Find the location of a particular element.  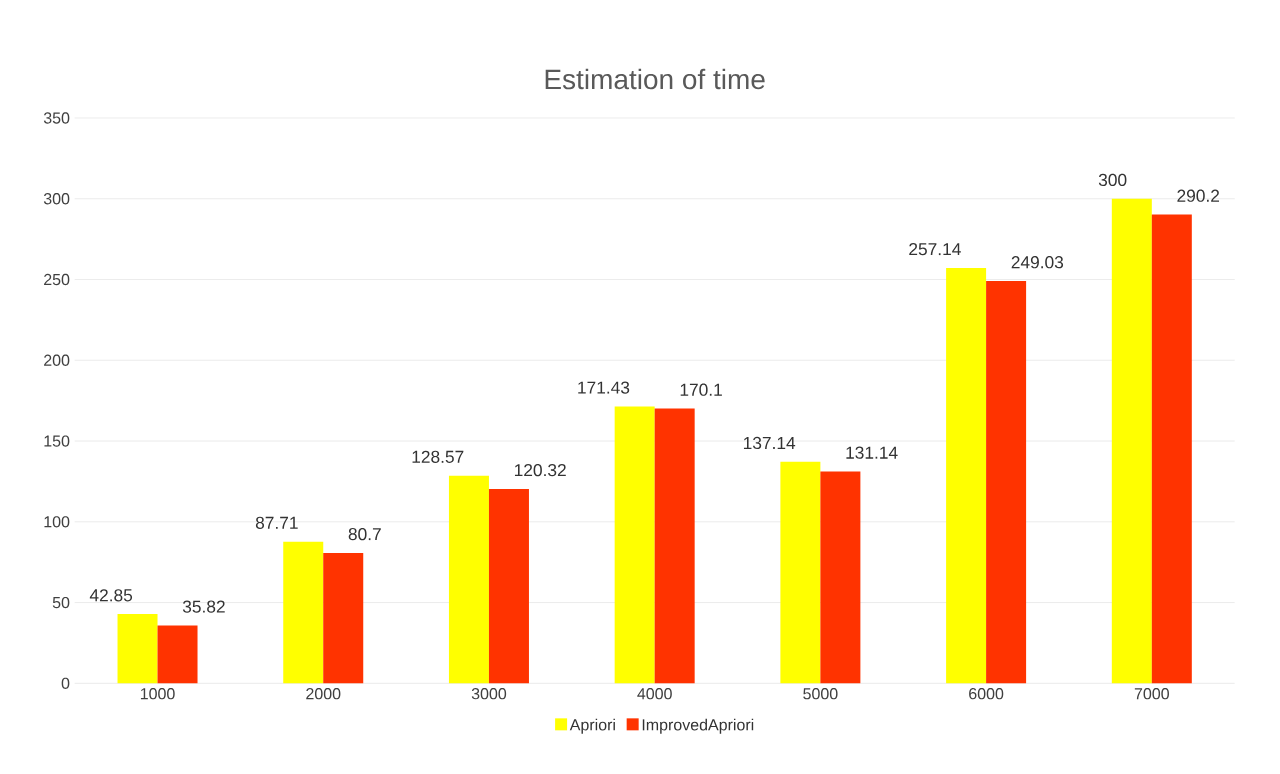

x-tick-label: 2000 is located at coordinates (323, 694).